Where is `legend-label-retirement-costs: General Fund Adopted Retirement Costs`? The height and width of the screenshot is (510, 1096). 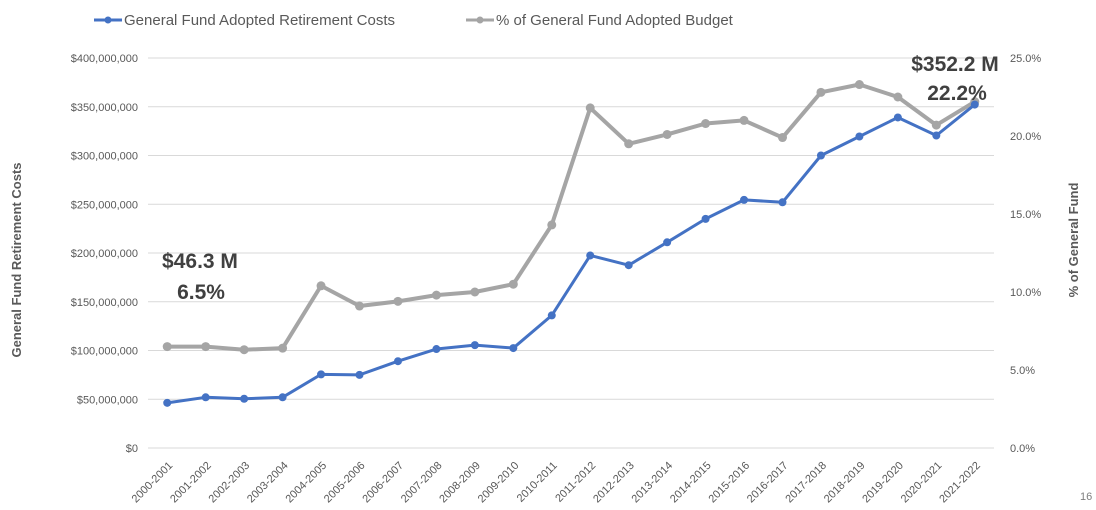
legend-label-retirement-costs: General Fund Adopted Retirement Costs is located at coordinates (259, 20).